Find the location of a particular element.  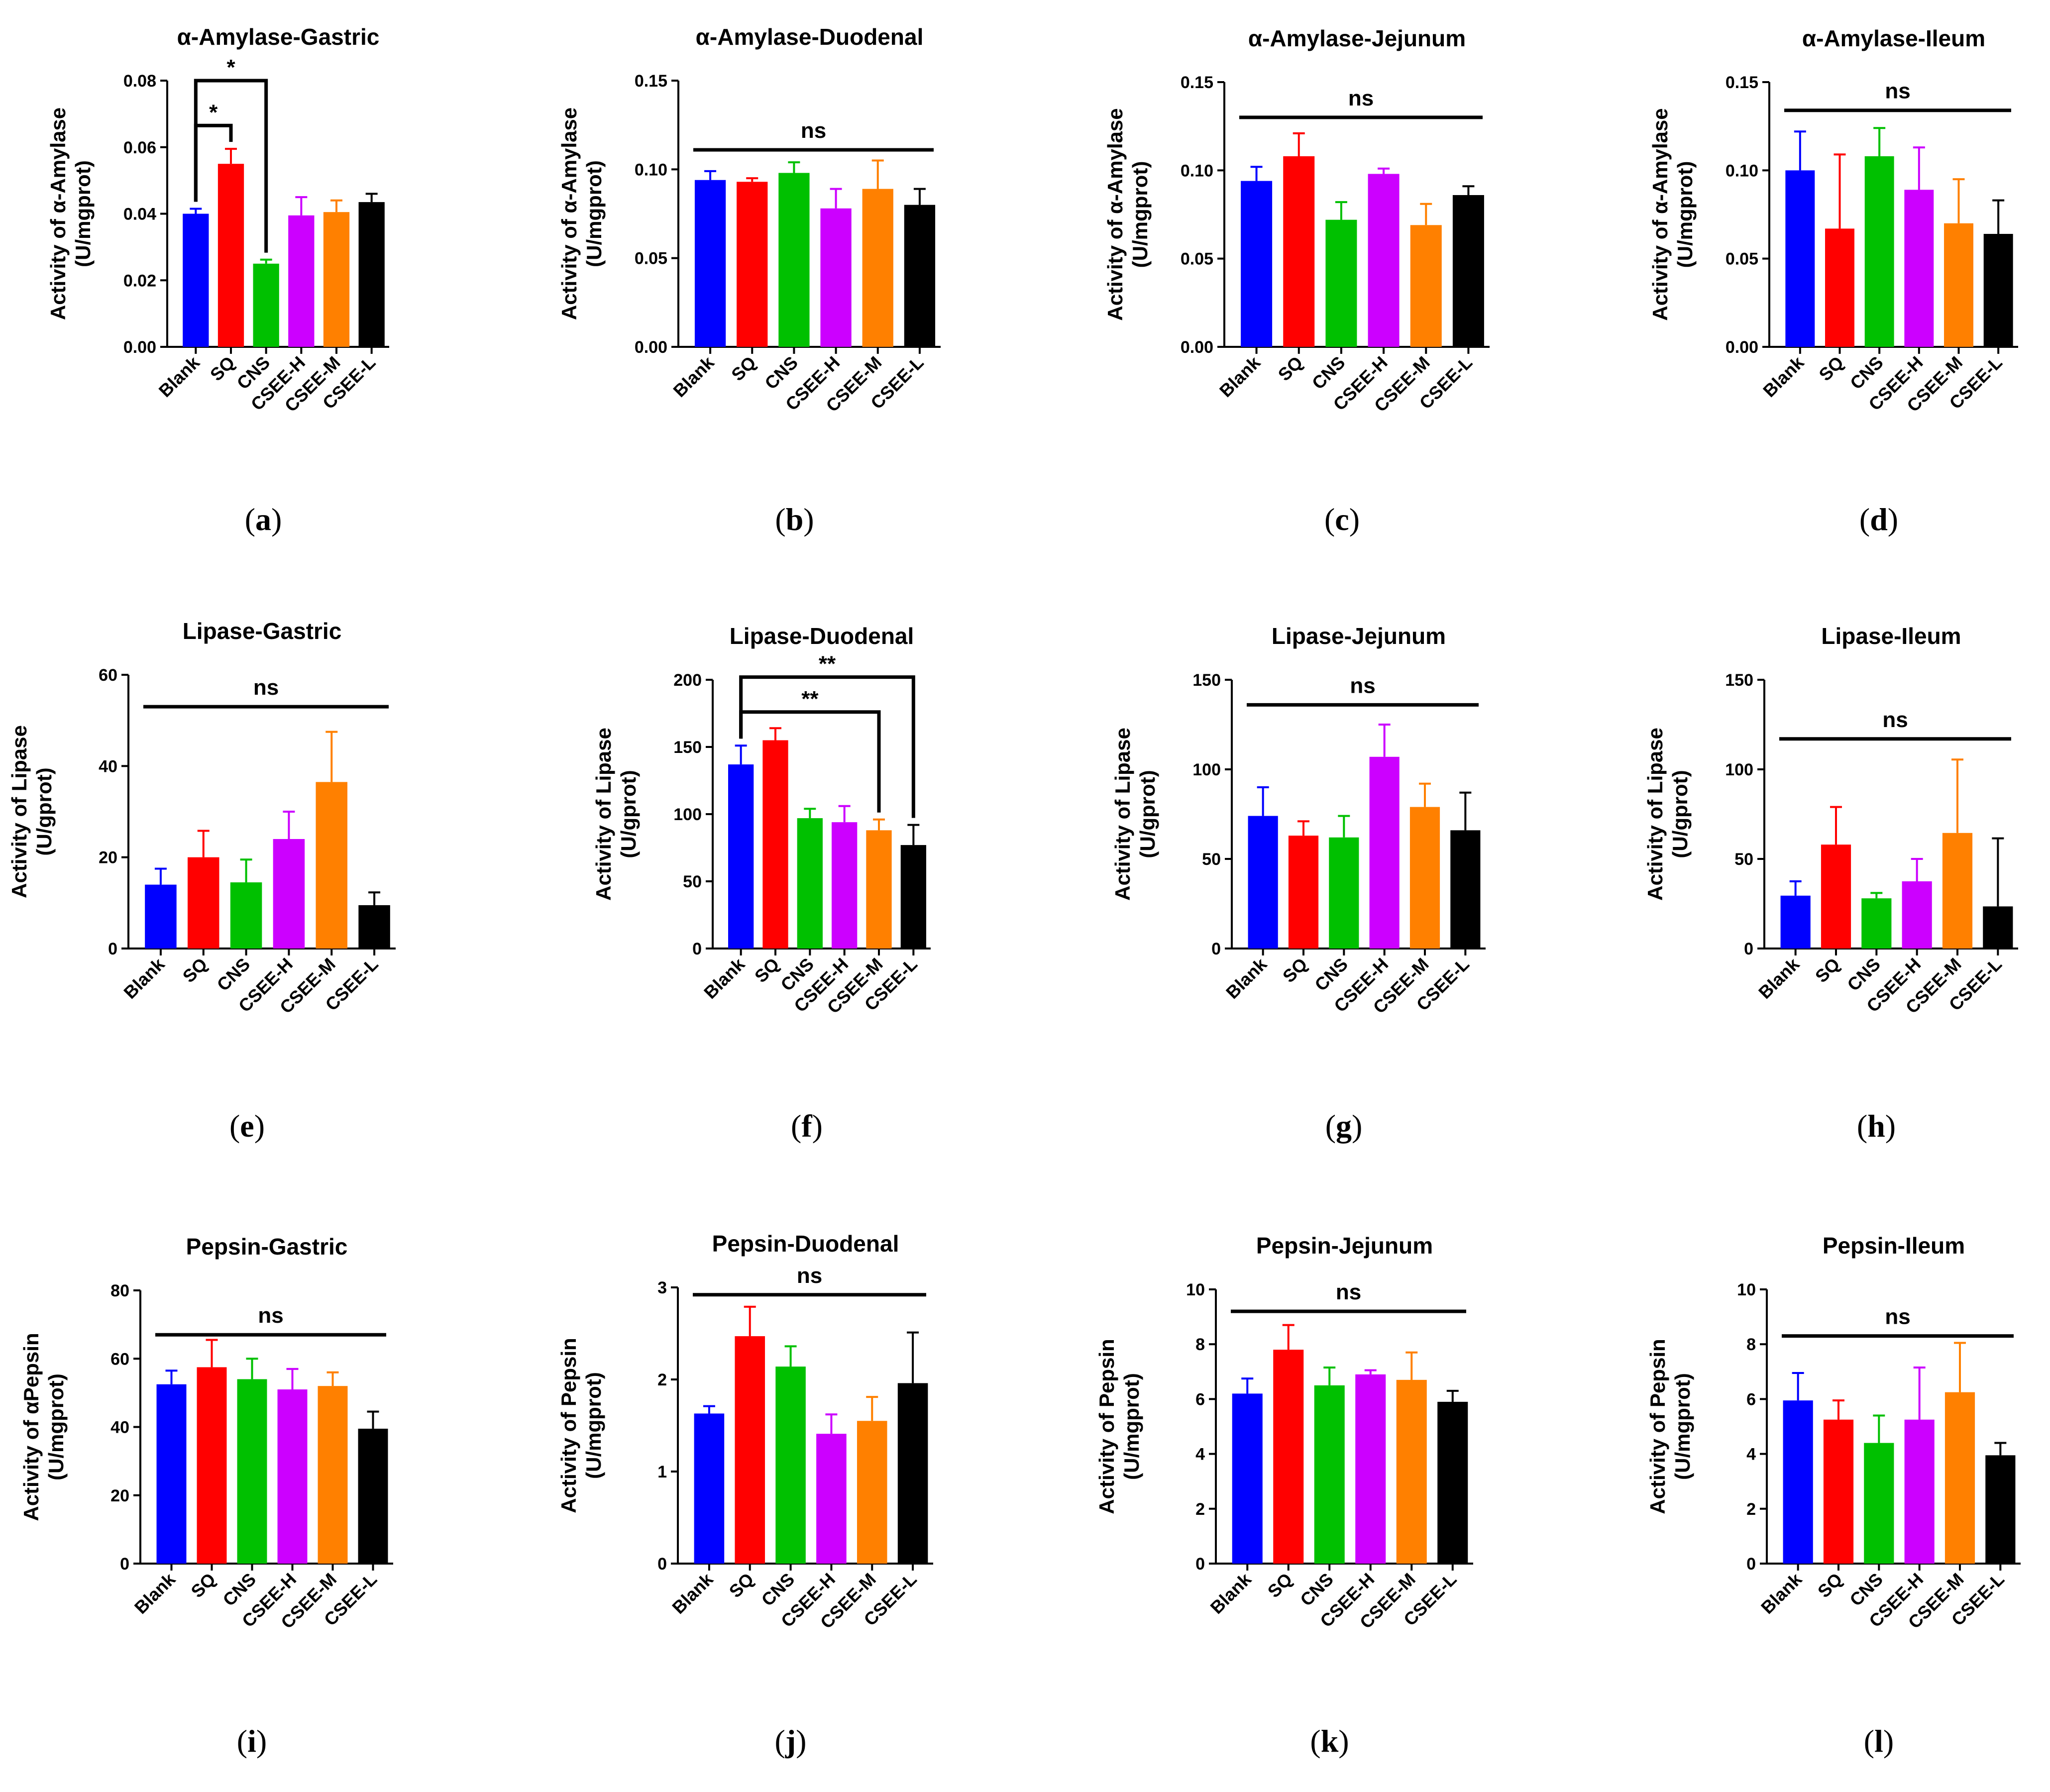

subfigure-label: (h) is located at coordinates (1876, 1126).